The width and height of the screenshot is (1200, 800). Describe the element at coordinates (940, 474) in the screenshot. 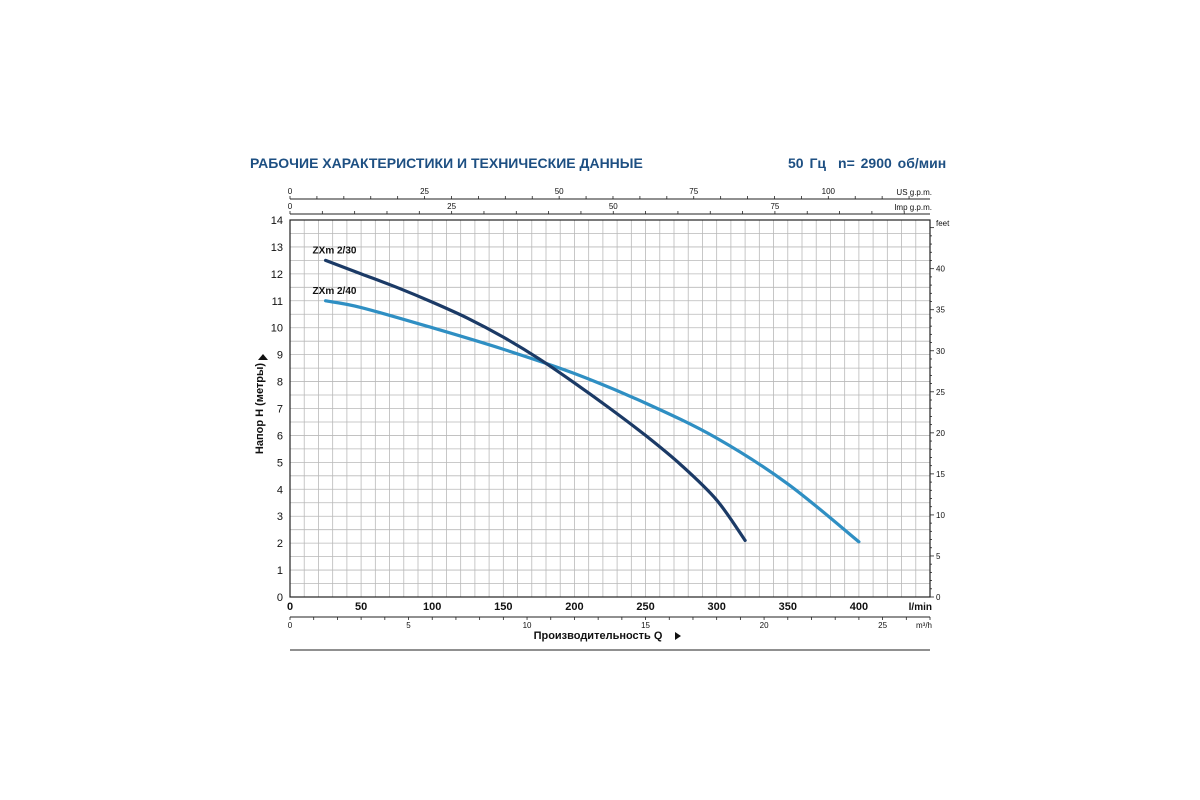

I see `feet-tick-label: 15` at that location.